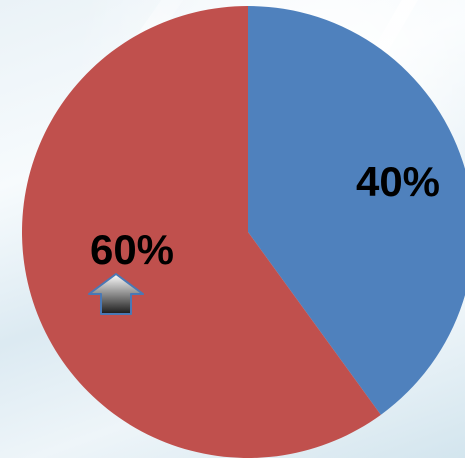 The width and height of the screenshot is (465, 458). Describe the element at coordinates (398, 181) in the screenshot. I see `slice-label: 40%` at that location.